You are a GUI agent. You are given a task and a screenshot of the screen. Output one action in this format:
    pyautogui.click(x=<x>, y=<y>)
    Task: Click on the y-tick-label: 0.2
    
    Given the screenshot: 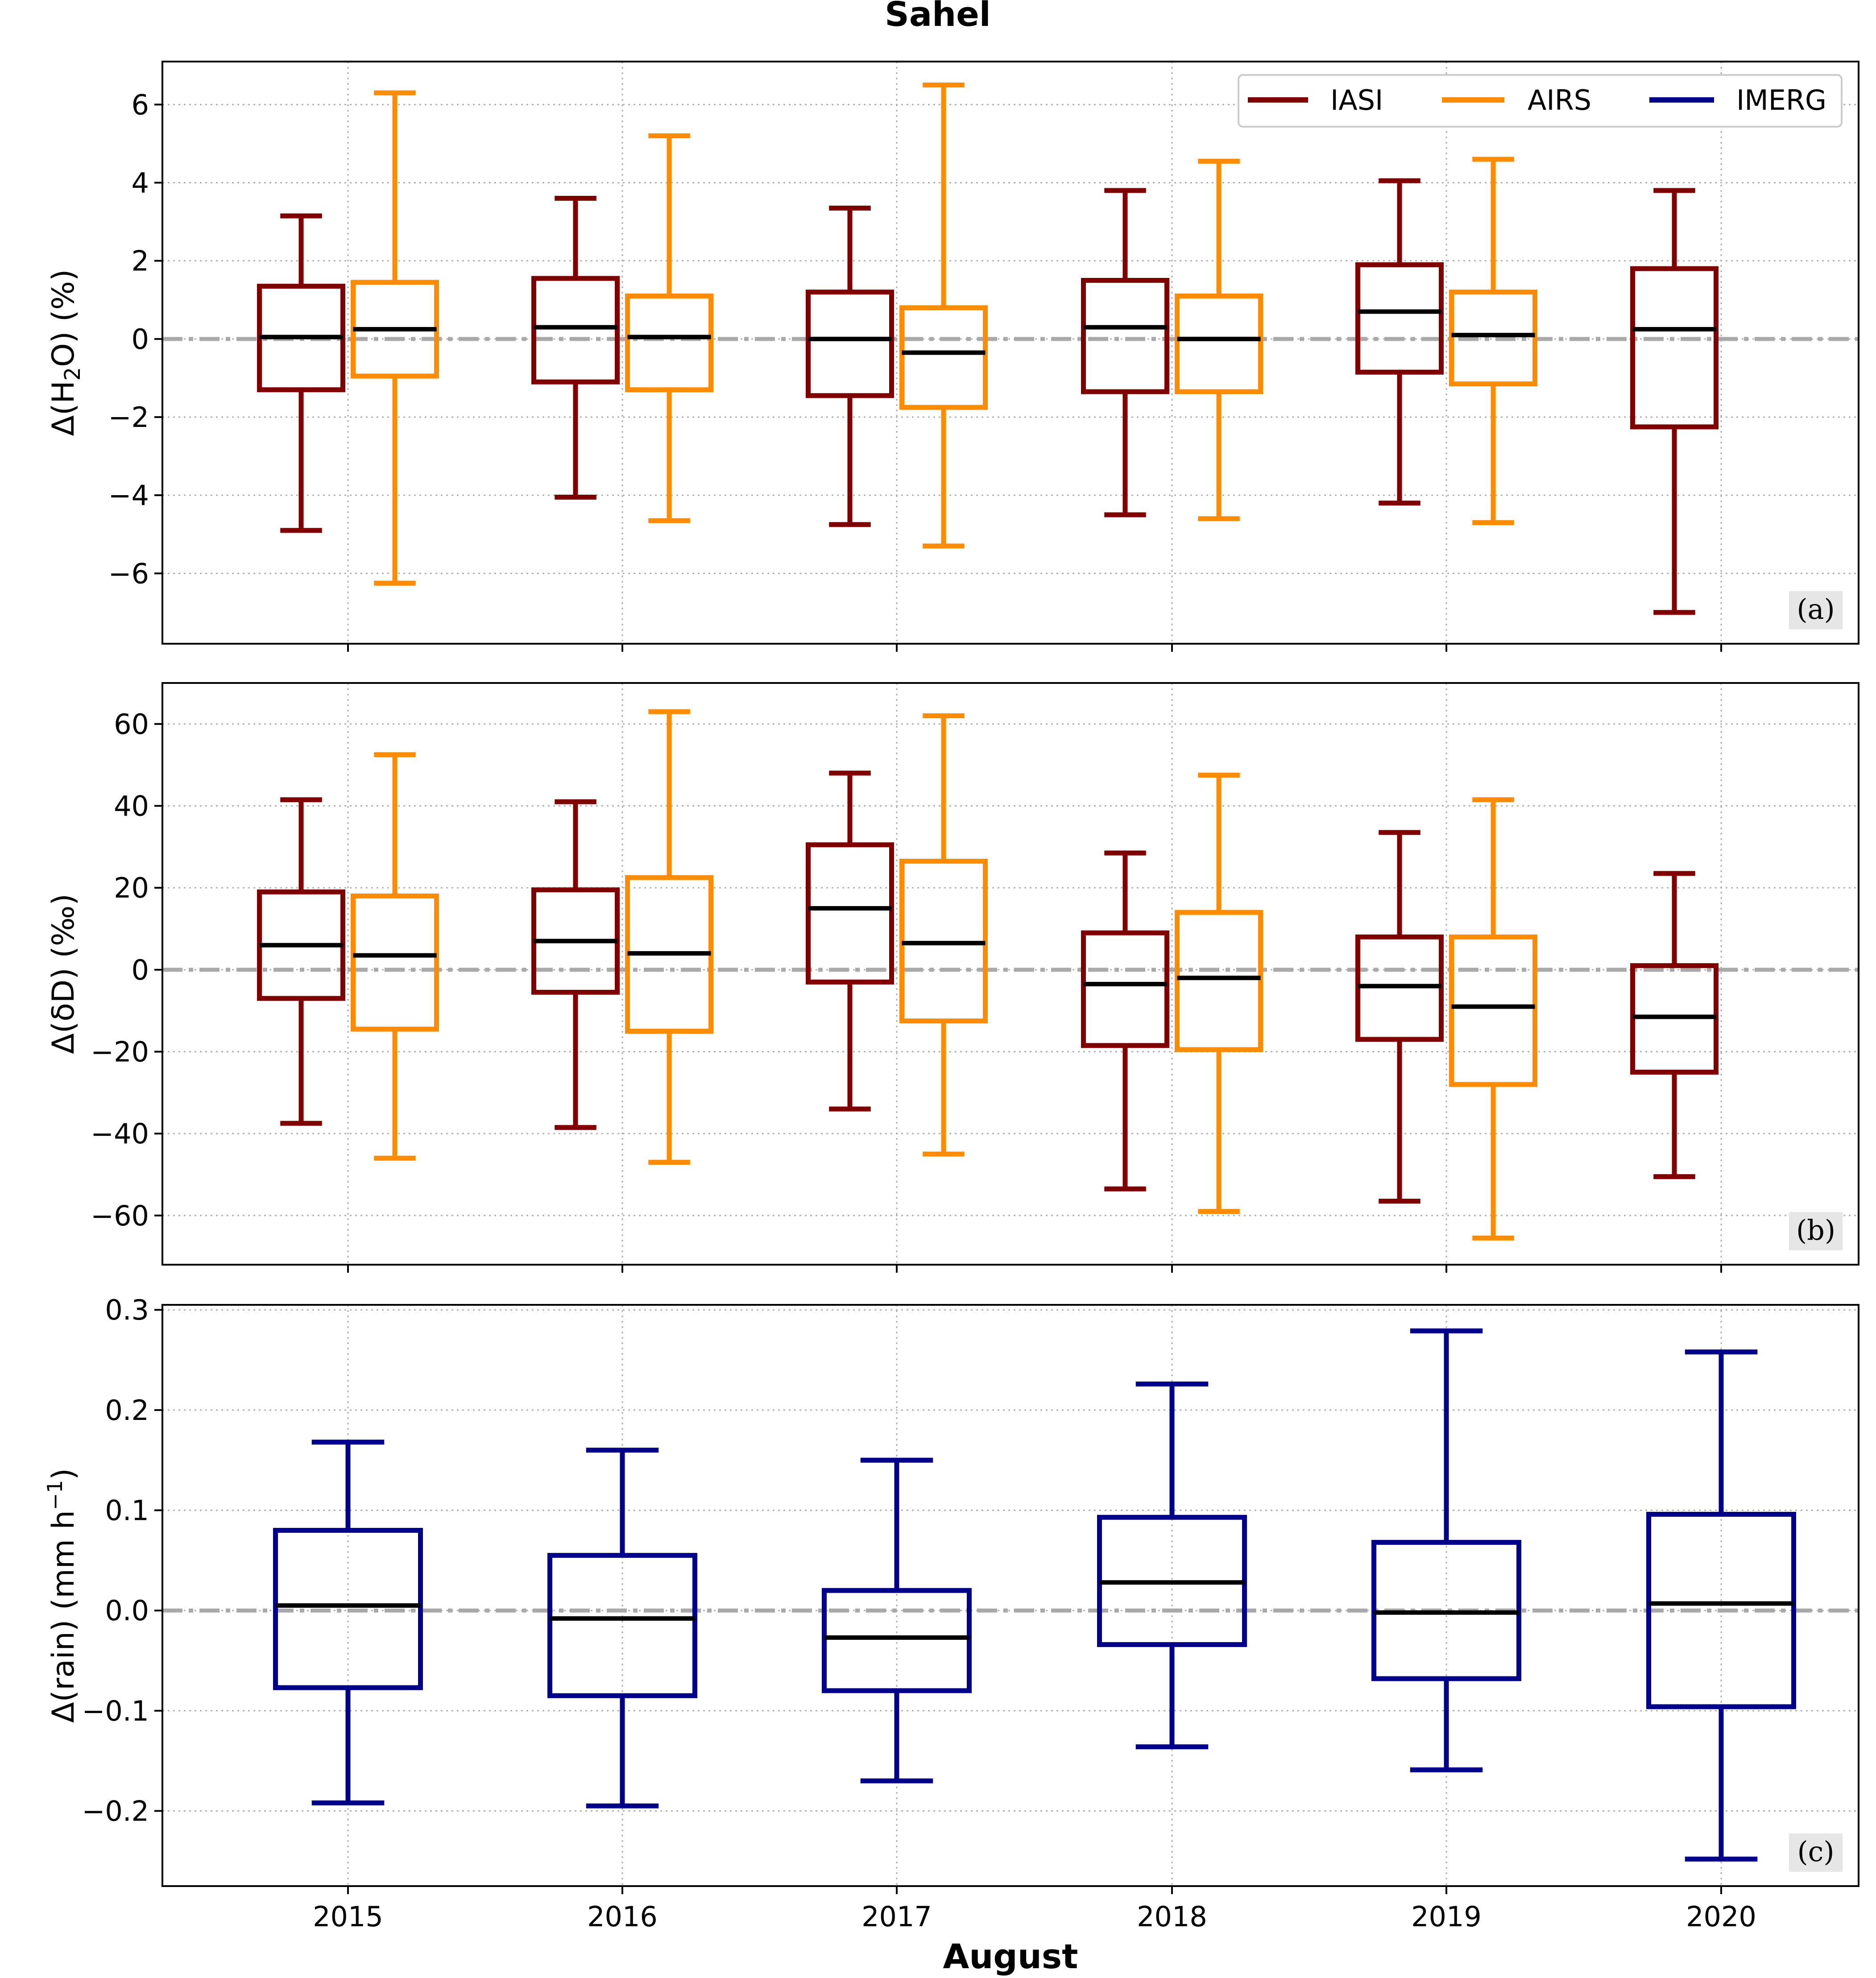 What is the action you would take?
    pyautogui.click(x=127, y=1410)
    